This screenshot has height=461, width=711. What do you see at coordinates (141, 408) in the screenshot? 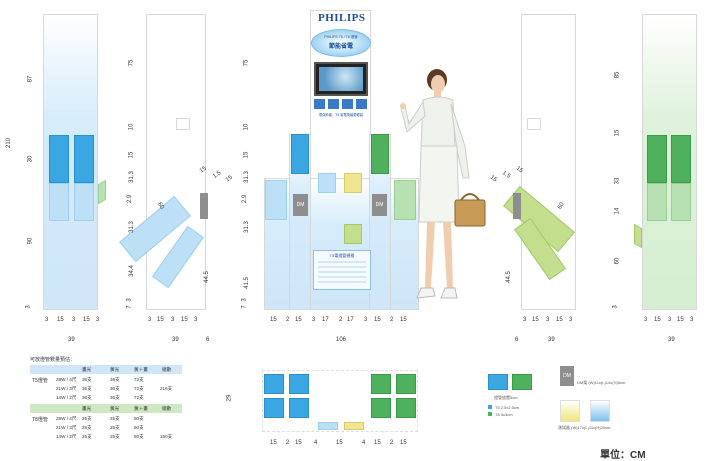
I see `table-header-cell: 黃＋畫` at bounding box center [141, 408].